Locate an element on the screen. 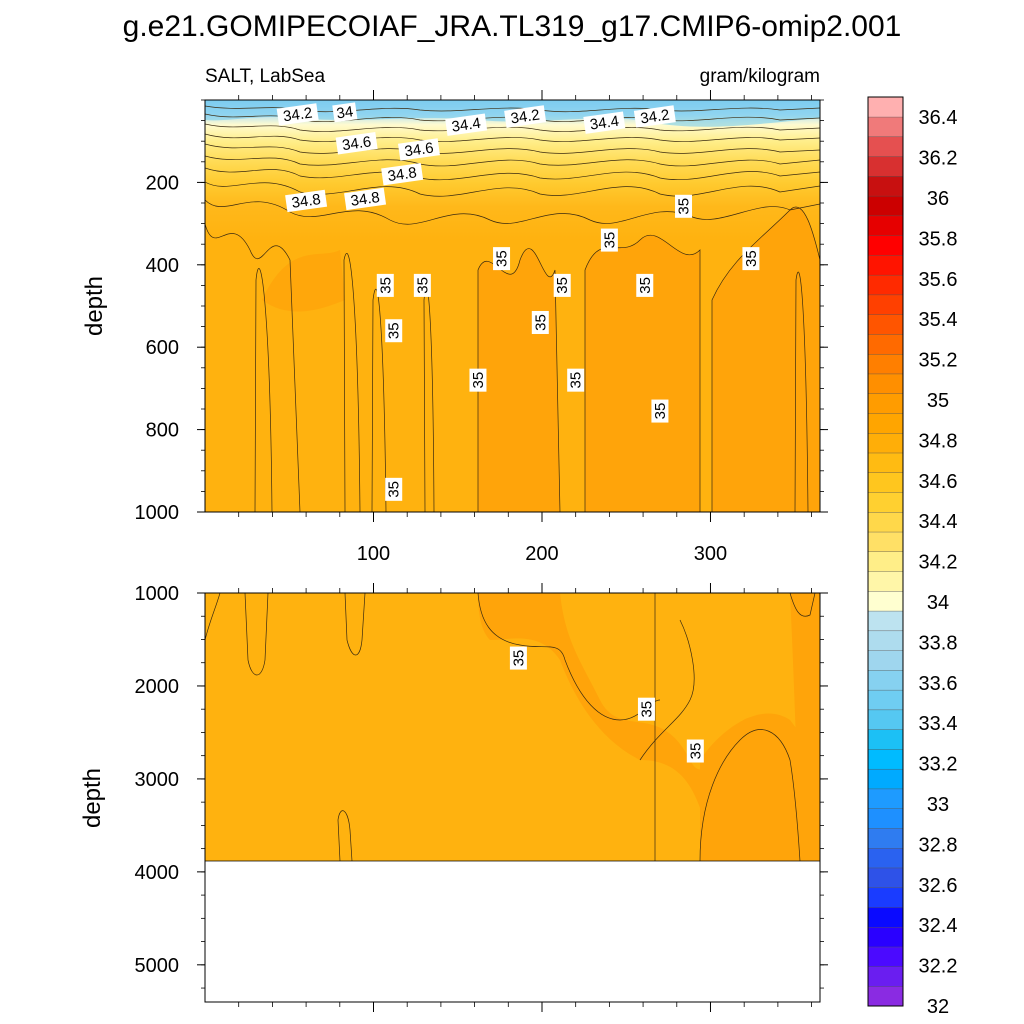 The height and width of the screenshot is (1024, 1024). top-contour-label-text: 34.4 is located at coordinates (604, 123).